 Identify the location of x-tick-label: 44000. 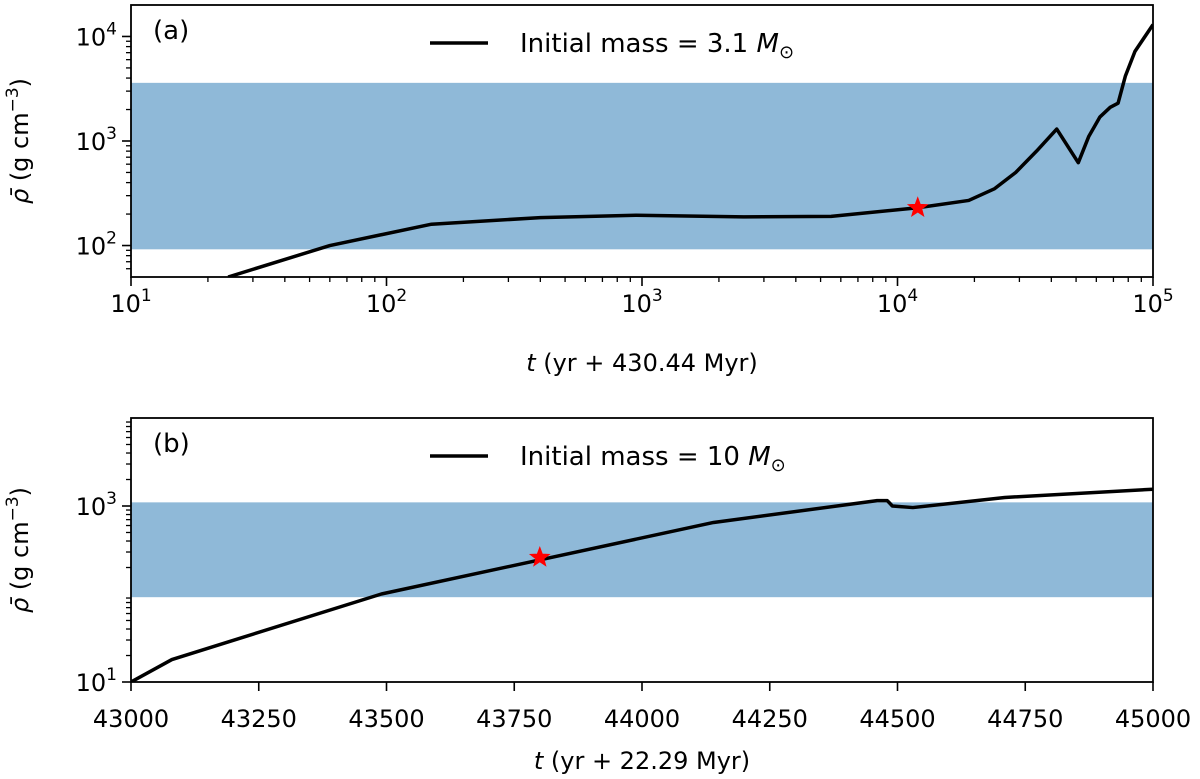
(642, 719).